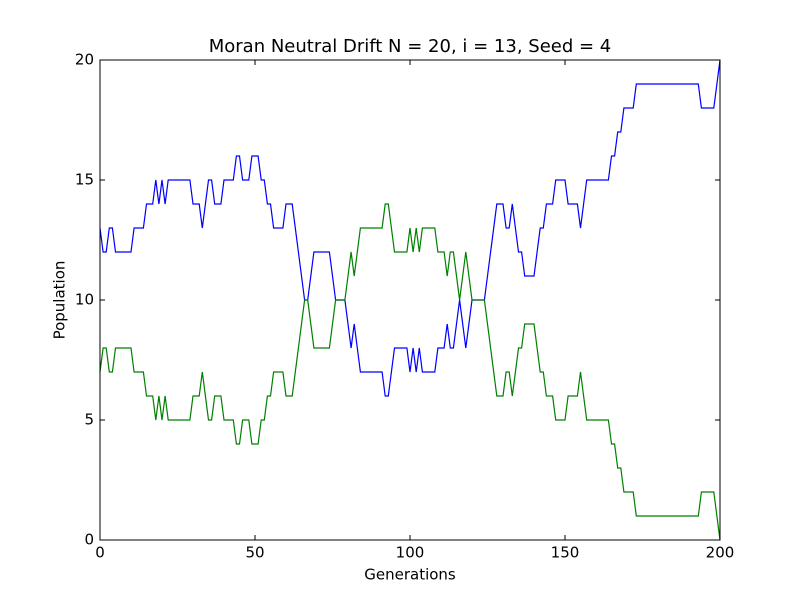 The width and height of the screenshot is (800, 600). Describe the element at coordinates (100, 553) in the screenshot. I see `x-tick-label: 0` at that location.